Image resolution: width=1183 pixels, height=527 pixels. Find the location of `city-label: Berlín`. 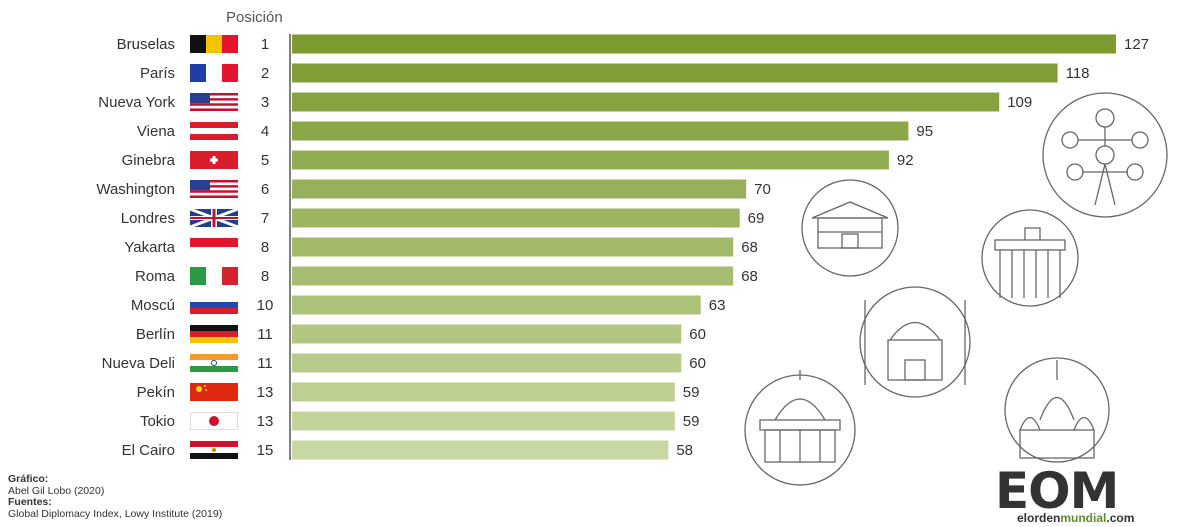

city-label: Berlín is located at coordinates (155, 334).